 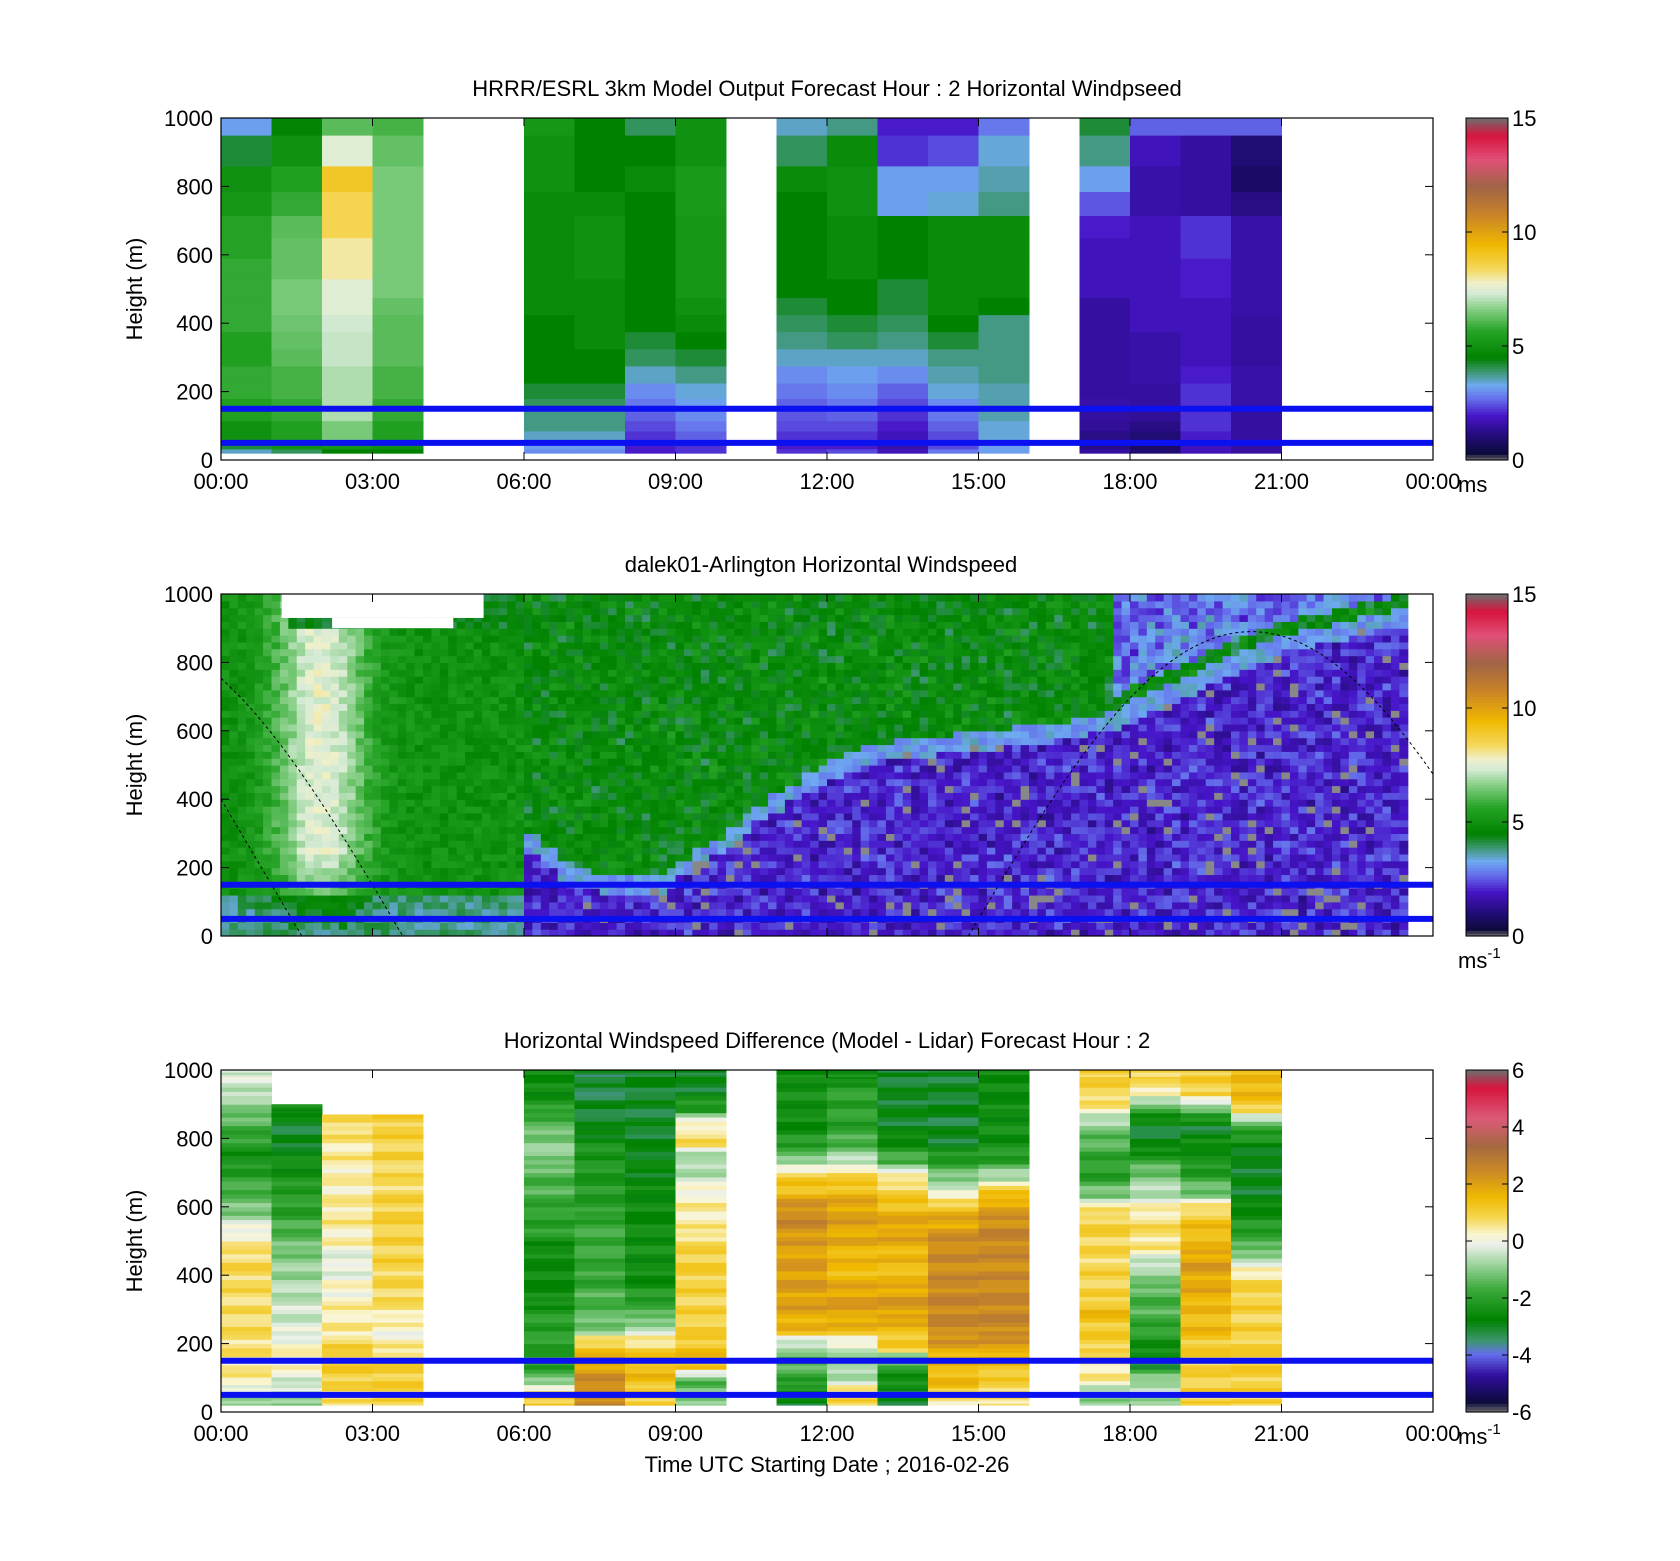 What do you see at coordinates (1281, 481) in the screenshot?
I see `x-tick-label: 21:00` at bounding box center [1281, 481].